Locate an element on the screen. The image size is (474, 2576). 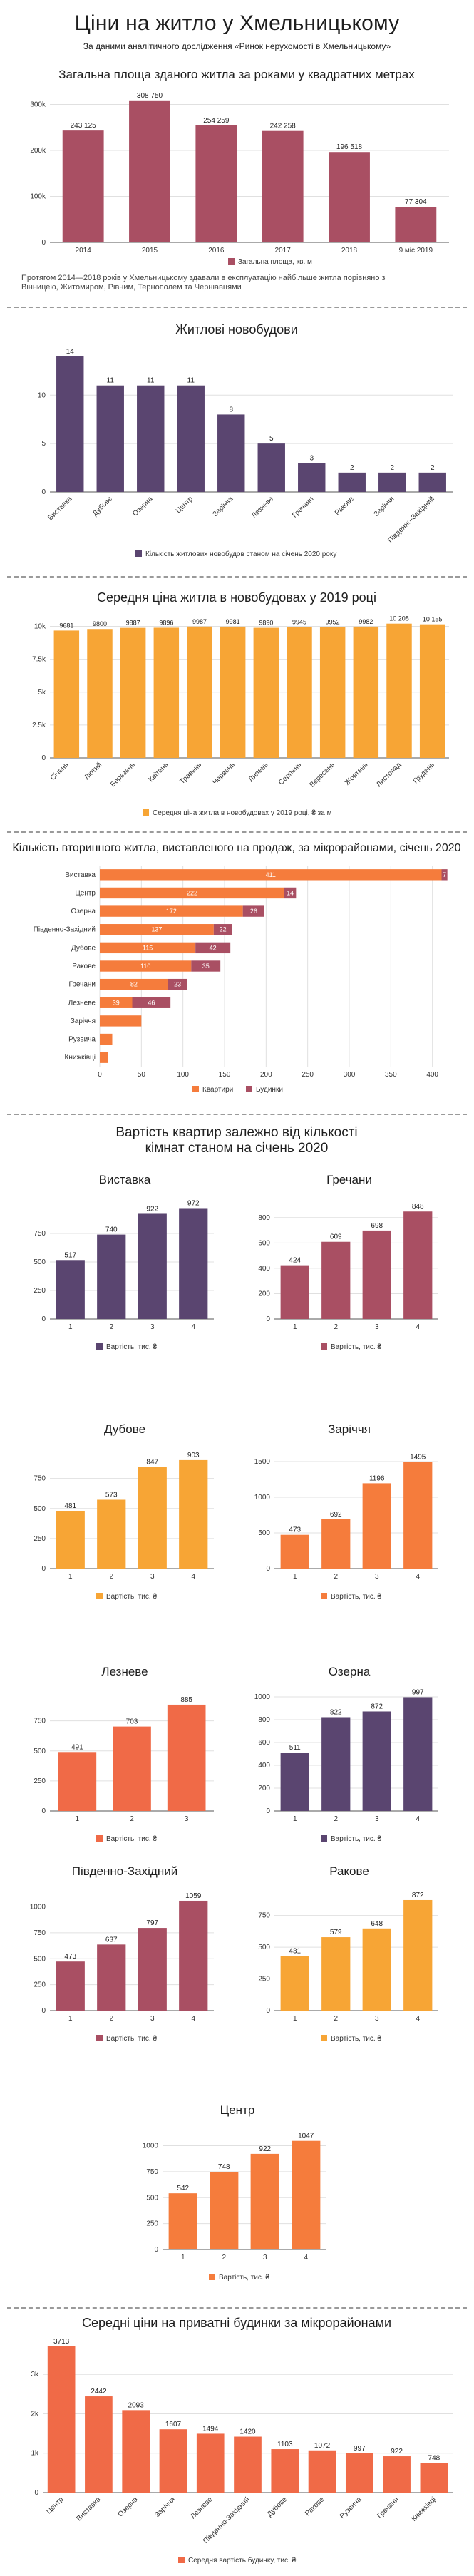
data-label: 137 is located at coordinates (156, 929).